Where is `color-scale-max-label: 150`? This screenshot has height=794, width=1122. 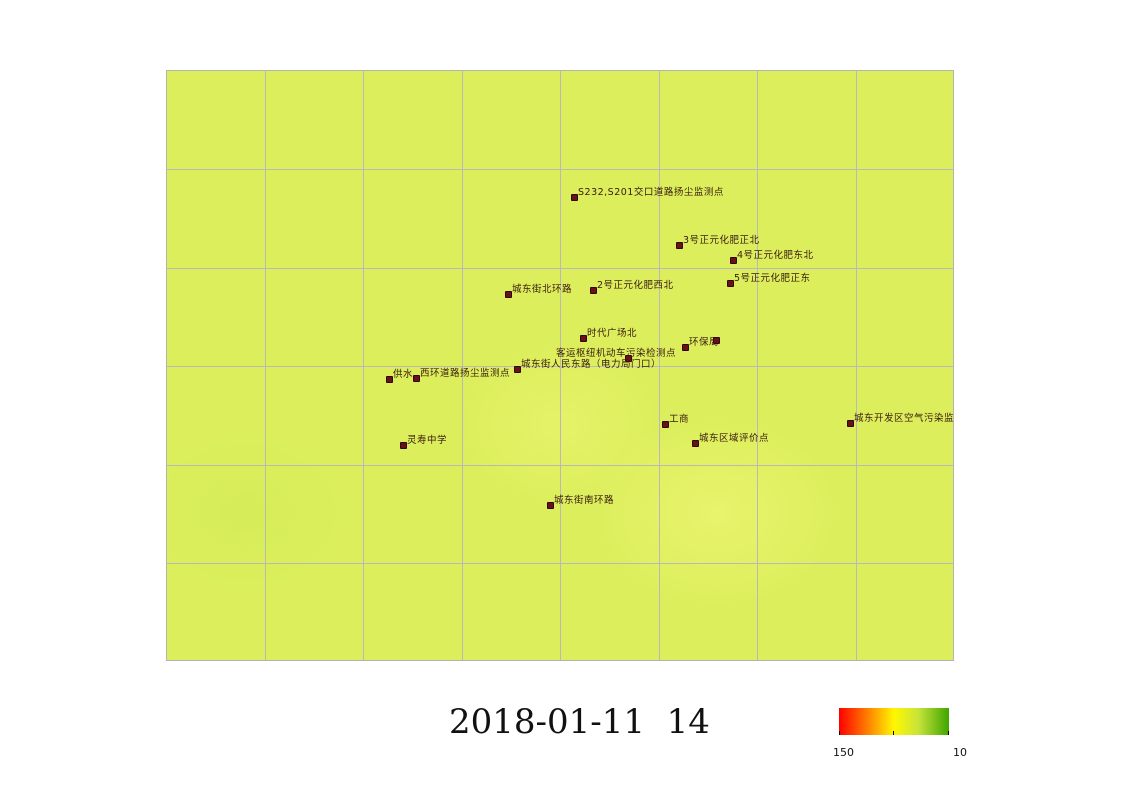
color-scale-max-label: 150 is located at coordinates (843, 752).